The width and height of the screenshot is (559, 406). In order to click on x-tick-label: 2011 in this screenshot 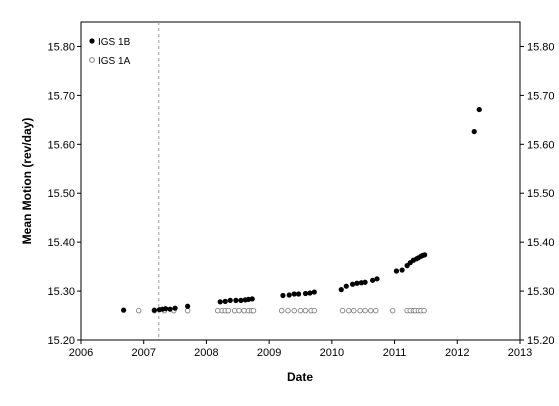, I will do `click(395, 353)`.